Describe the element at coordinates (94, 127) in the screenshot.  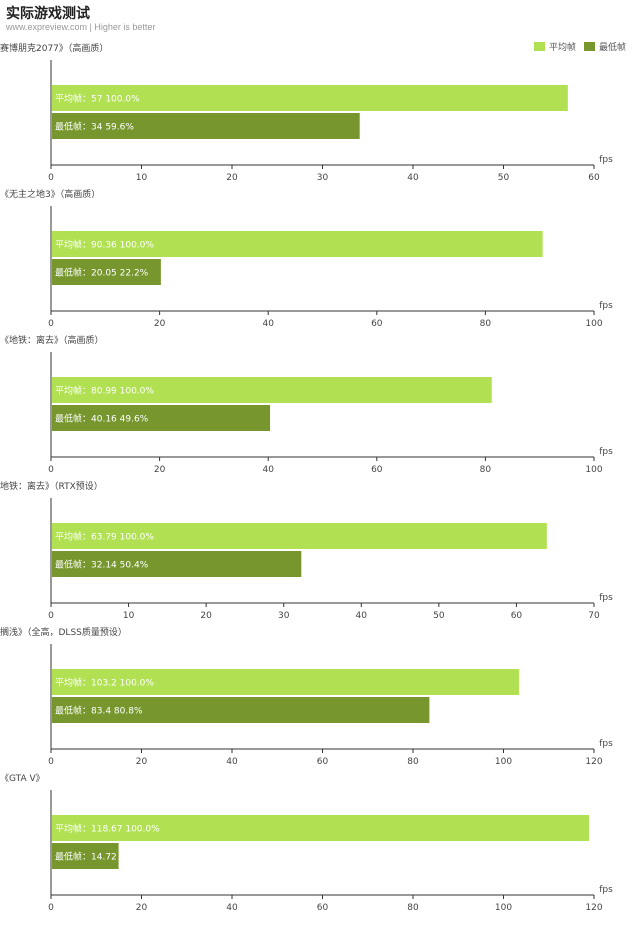
I see `bar-label-minimum: 最低帧：34 59.6%` at that location.